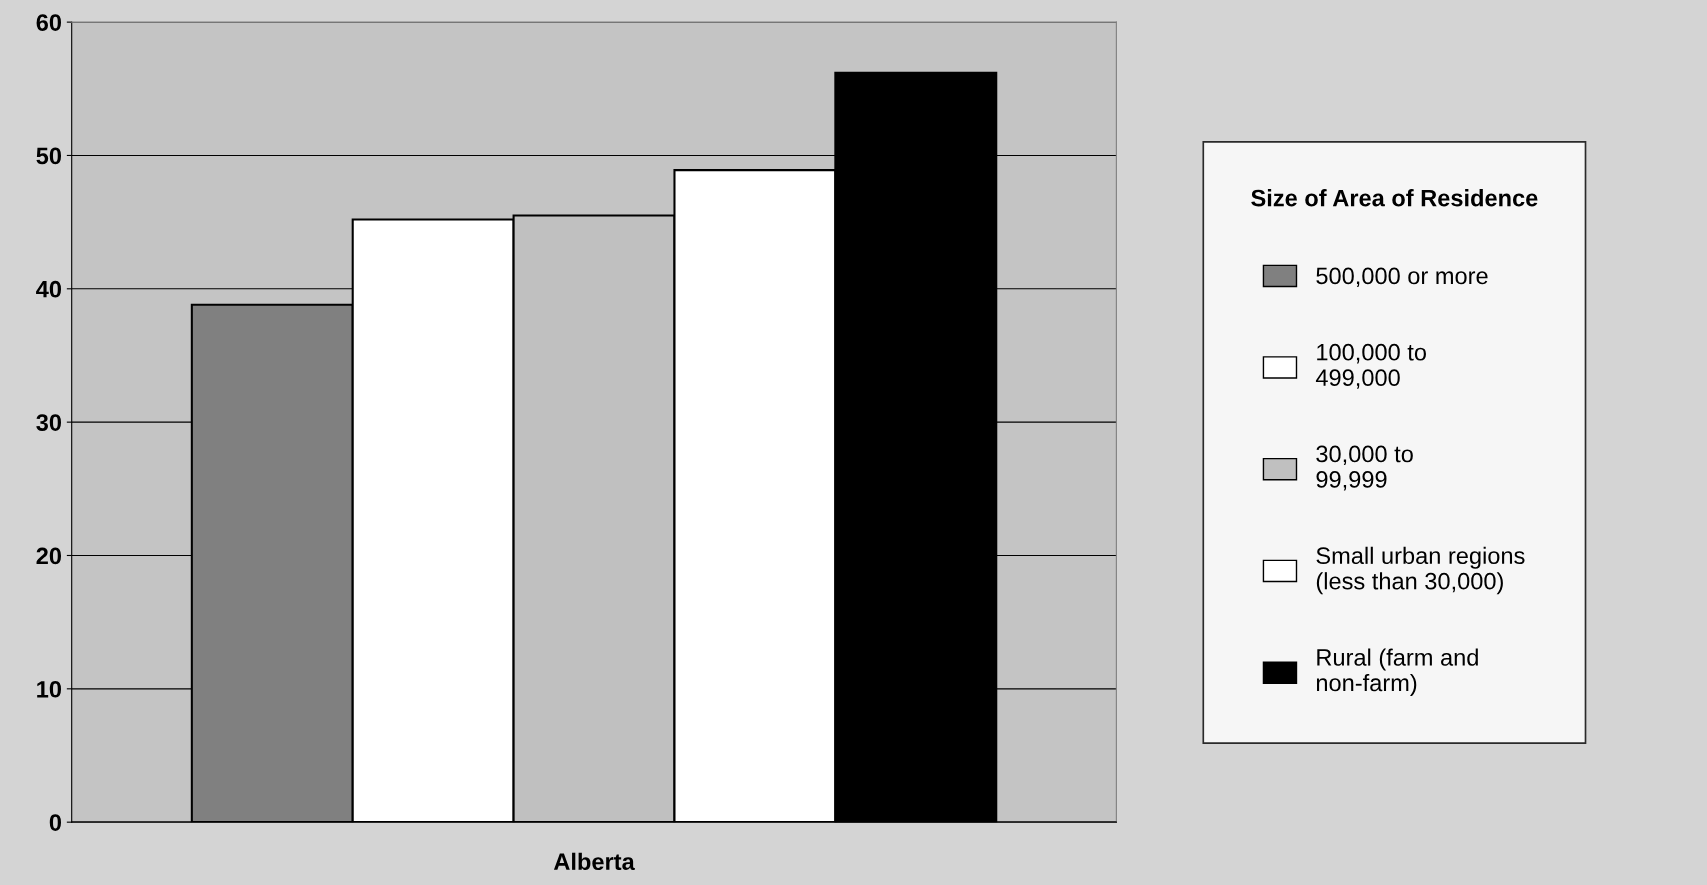 The width and height of the screenshot is (1707, 885). I want to click on y-tick-label: 50, so click(49, 156).